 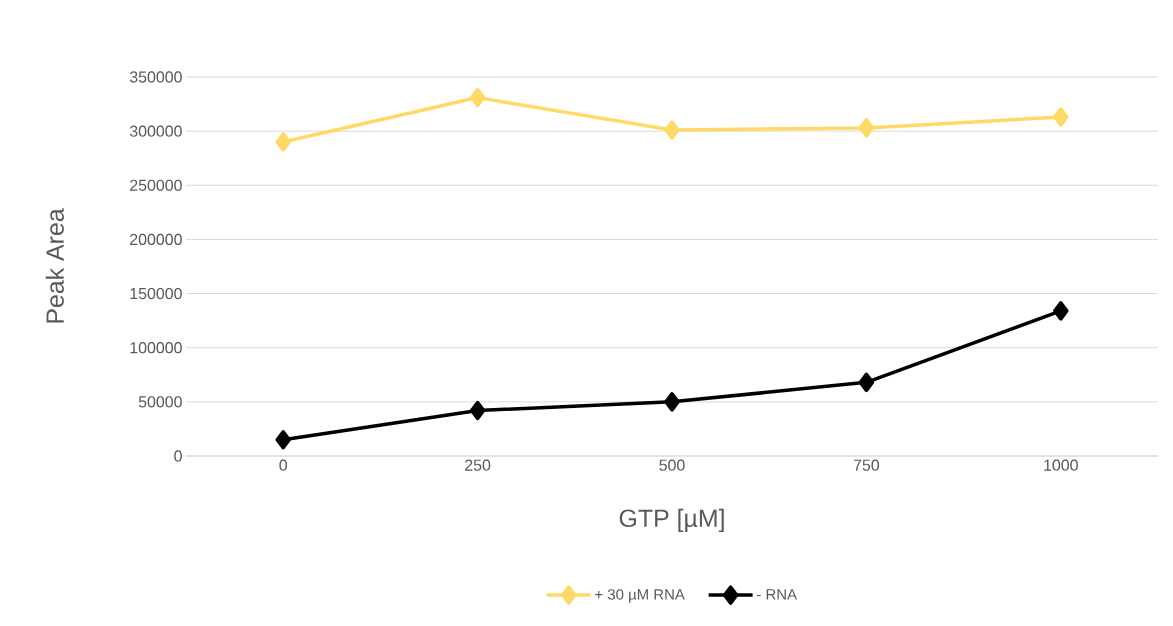 I want to click on y-tick-label: 250000, so click(x=156, y=185).